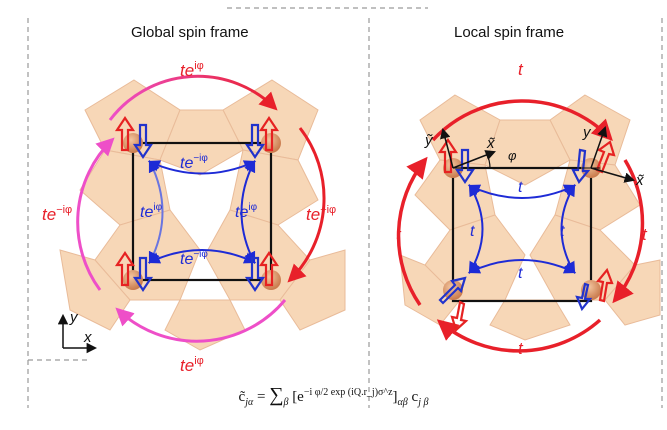  I want to click on local-hop-outer-bottom: t, so click(521, 348).